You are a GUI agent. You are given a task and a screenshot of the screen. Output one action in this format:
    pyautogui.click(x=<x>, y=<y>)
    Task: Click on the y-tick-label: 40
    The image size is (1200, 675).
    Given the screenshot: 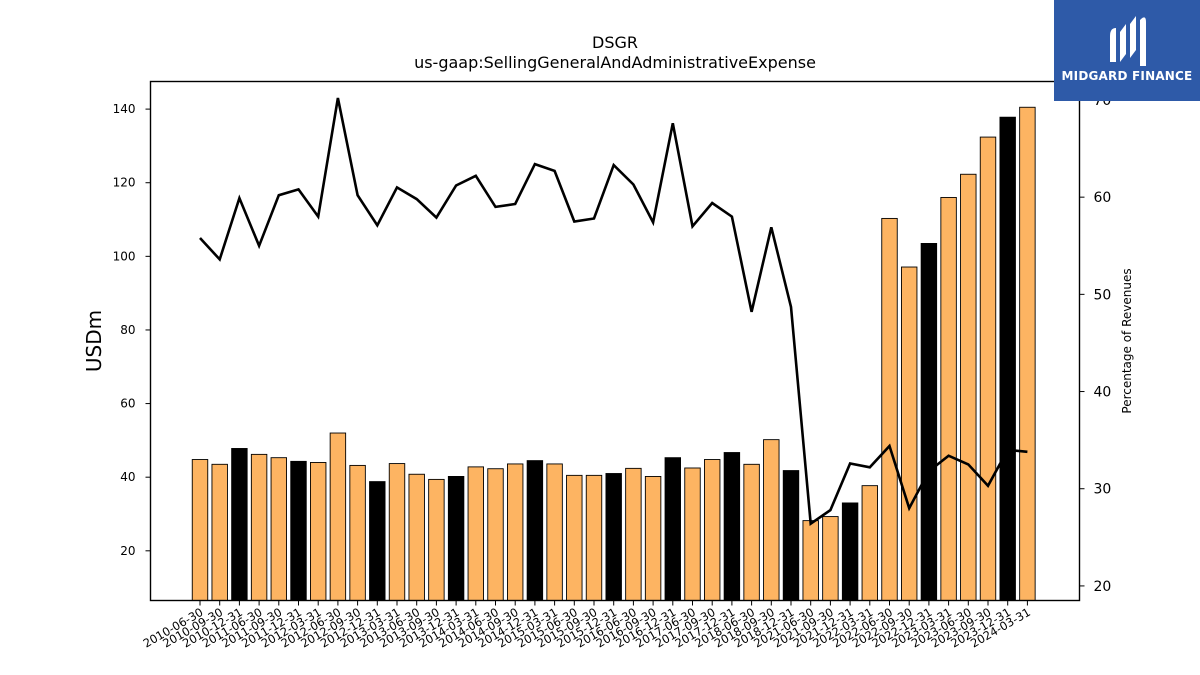 What is the action you would take?
    pyautogui.click(x=127, y=477)
    